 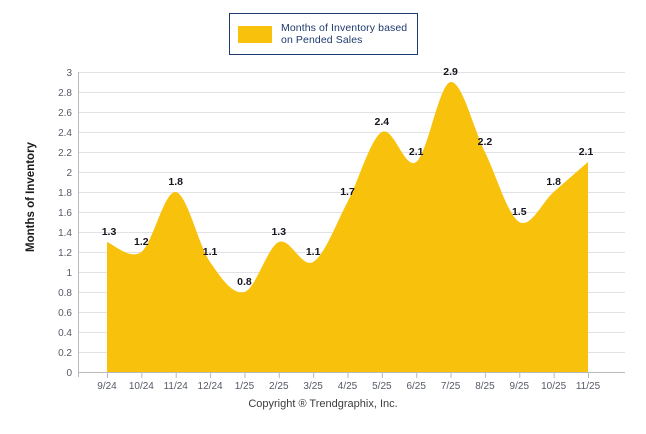 What do you see at coordinates (323, 404) in the screenshot?
I see `copyright-notice: Copyright ® Trendgraphix, Inc.` at bounding box center [323, 404].